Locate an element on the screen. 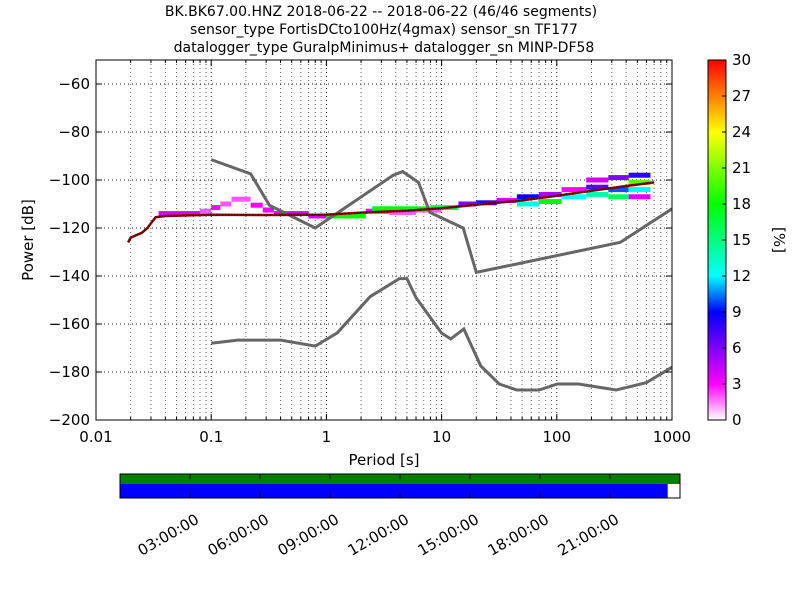 Image resolution: width=800 pixels, height=600 pixels. colorbar-tick-label: 6 is located at coordinates (737, 348).